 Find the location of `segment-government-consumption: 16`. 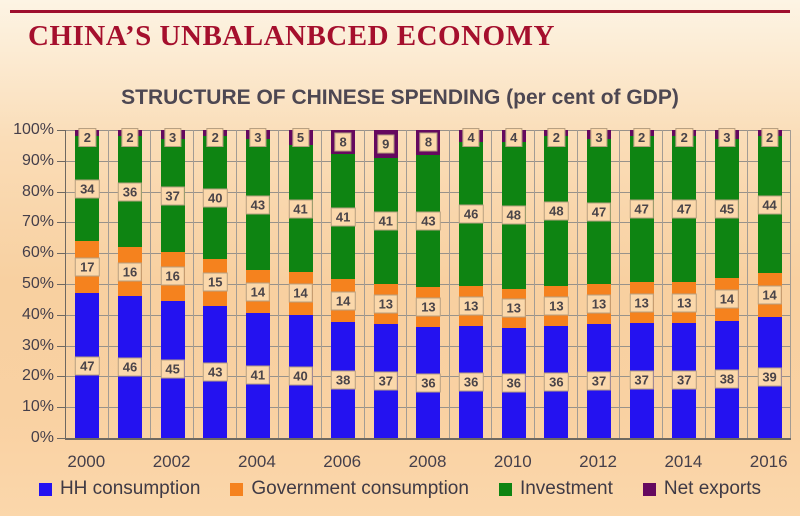

segment-government-consumption: 16 is located at coordinates (130, 272).